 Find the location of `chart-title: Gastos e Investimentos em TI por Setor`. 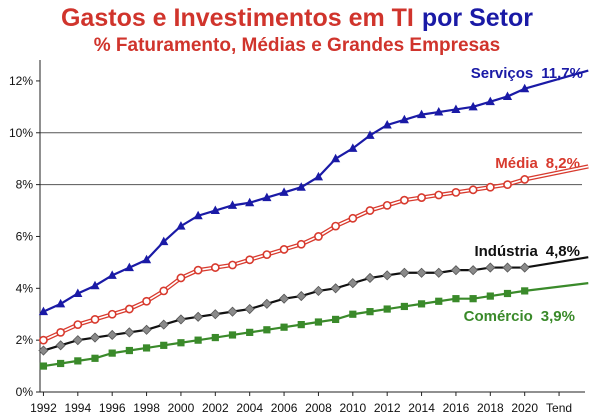

chart-title: Gastos e Investimentos em TI por Setor is located at coordinates (297, 18).